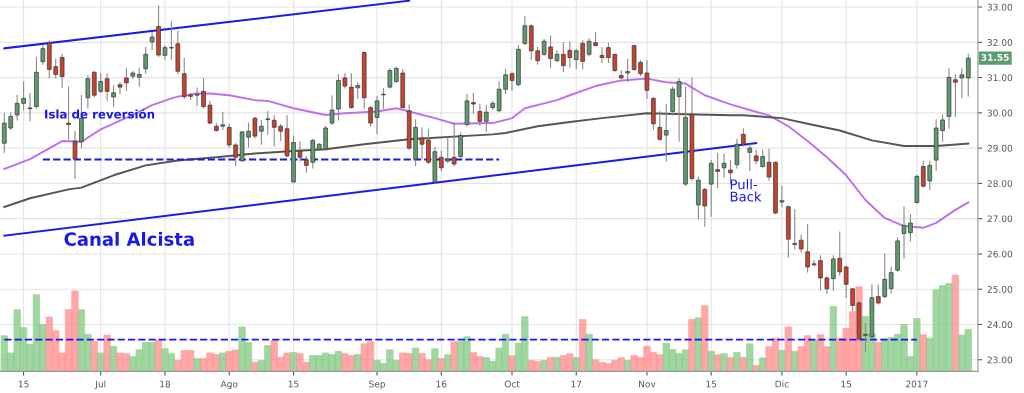 This screenshot has height=393, width=1024. Describe the element at coordinates (1000, 183) in the screenshot. I see `y-tick-label: 28.00` at that location.